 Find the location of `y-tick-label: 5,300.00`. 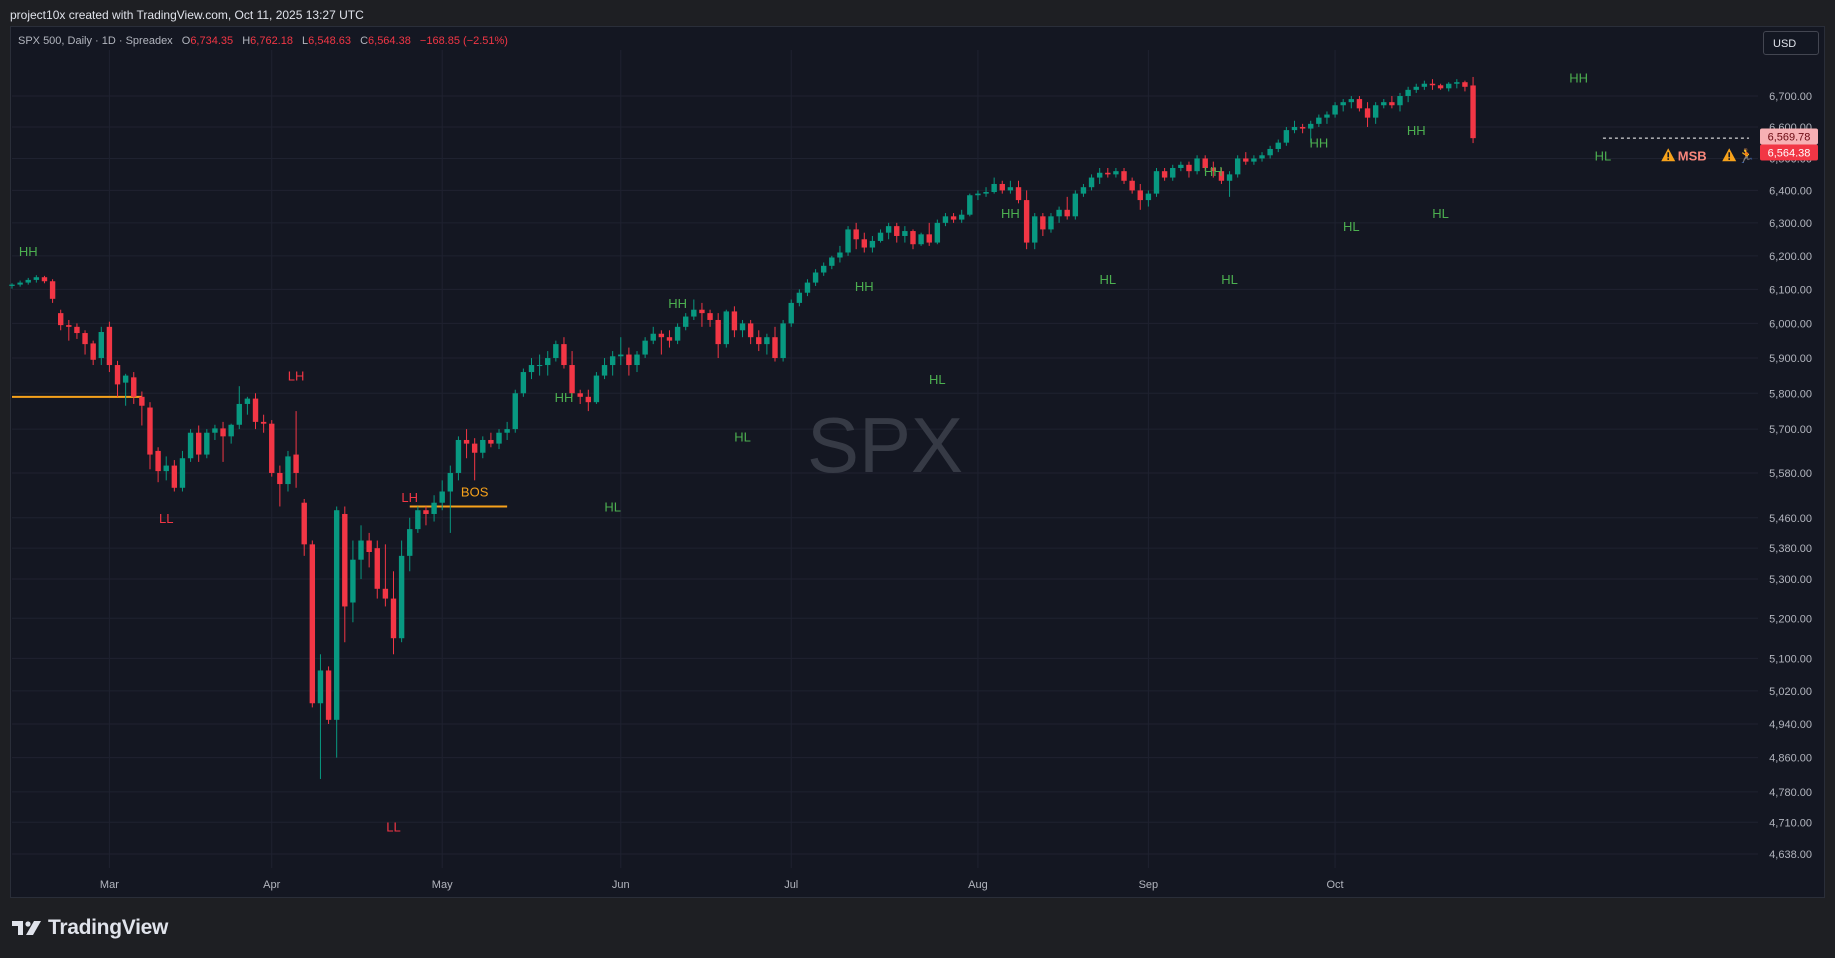

y-tick-label: 5,300.00 is located at coordinates (1790, 580).